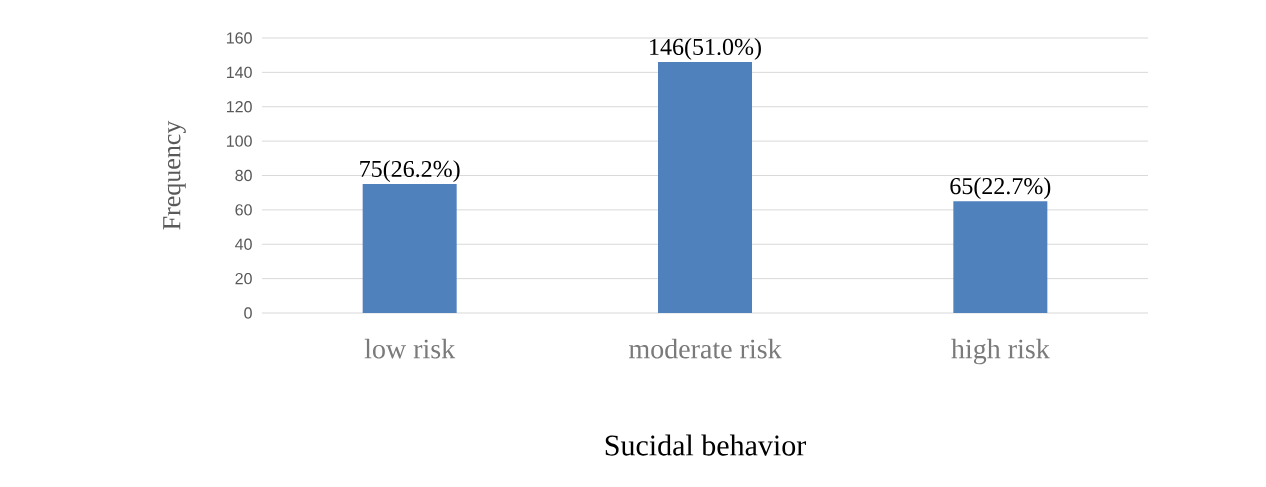  Describe the element at coordinates (239, 107) in the screenshot. I see `y-tick-label: 120` at that location.